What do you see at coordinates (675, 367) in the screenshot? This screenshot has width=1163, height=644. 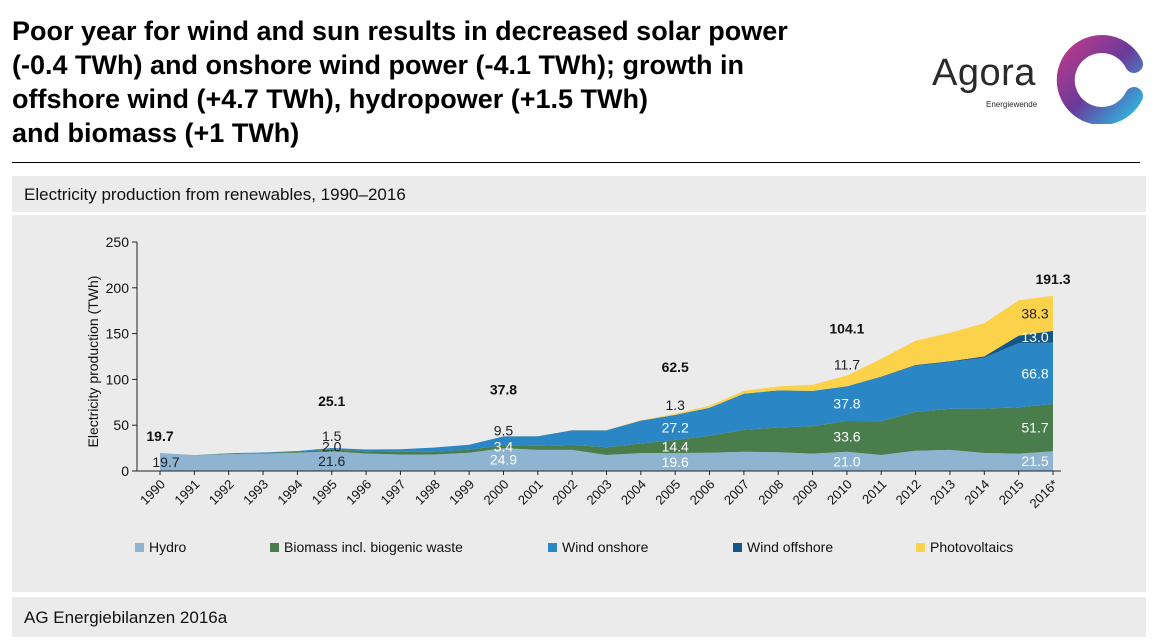 I see `total-label: 62.5` at bounding box center [675, 367].